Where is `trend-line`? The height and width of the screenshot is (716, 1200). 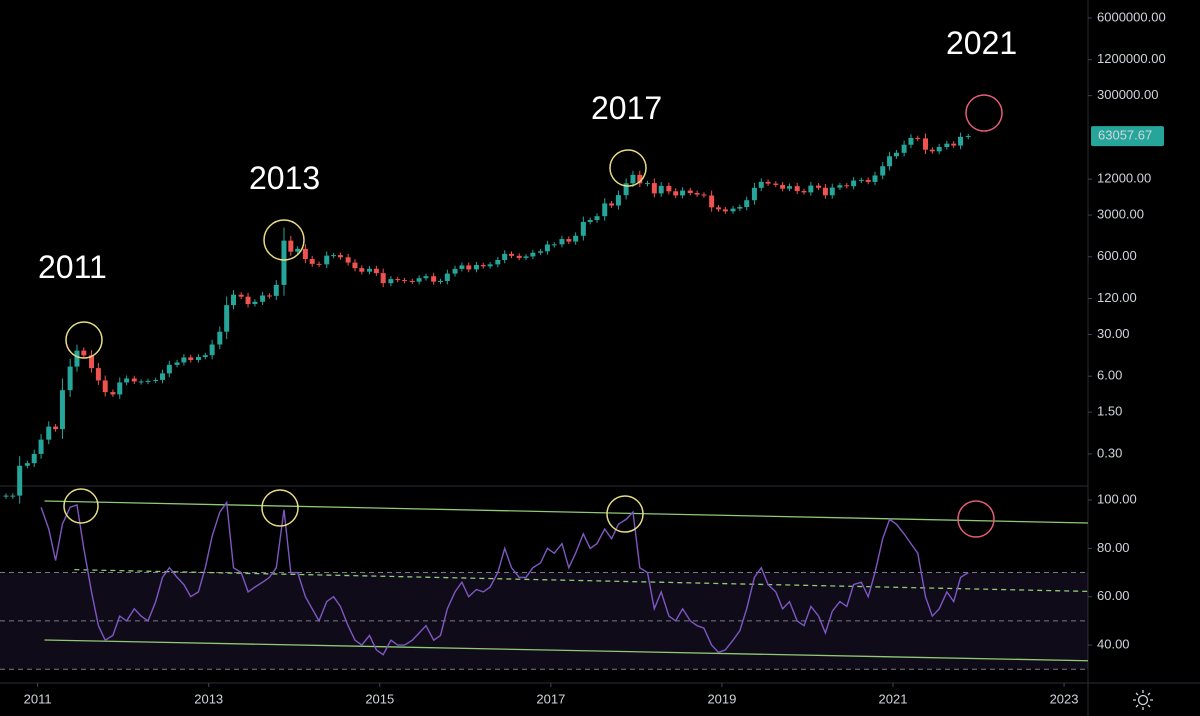 trend-line is located at coordinates (581, 581).